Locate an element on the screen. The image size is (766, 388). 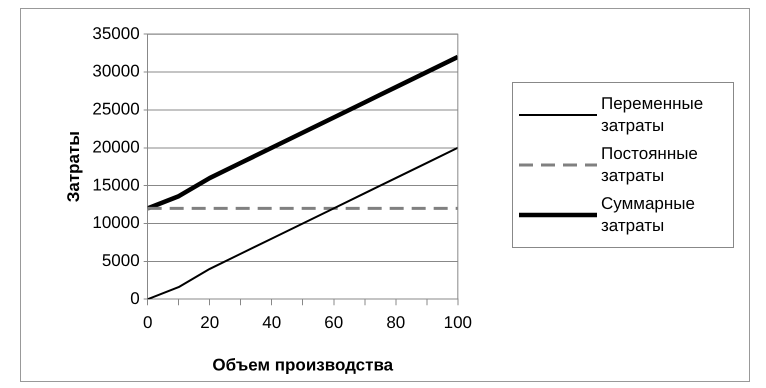
x-tick-label: 100 is located at coordinates (458, 322).